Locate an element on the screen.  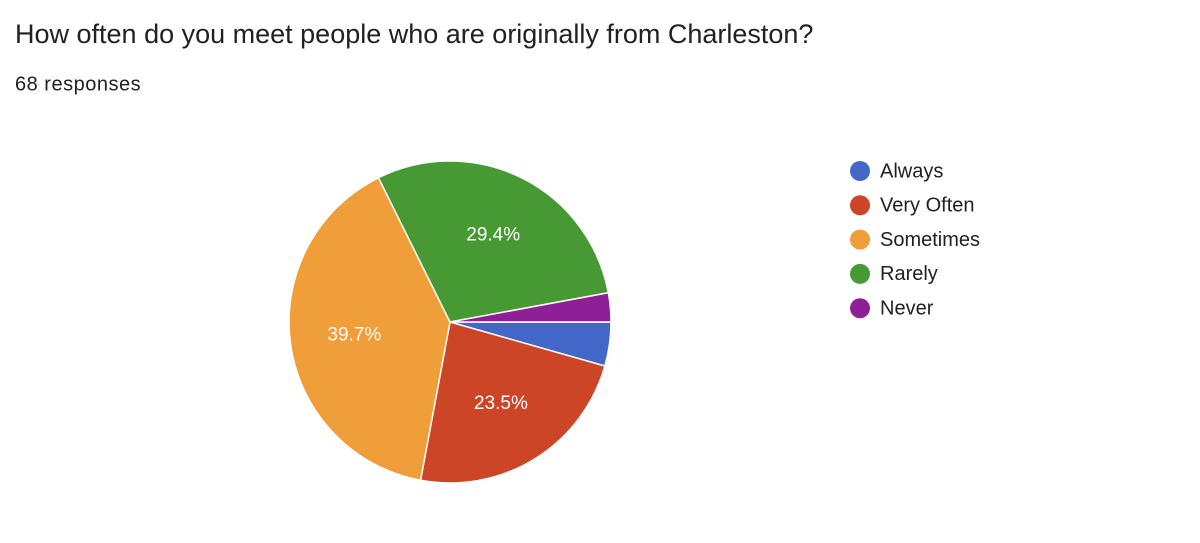
legend-label: Always is located at coordinates (911, 171).